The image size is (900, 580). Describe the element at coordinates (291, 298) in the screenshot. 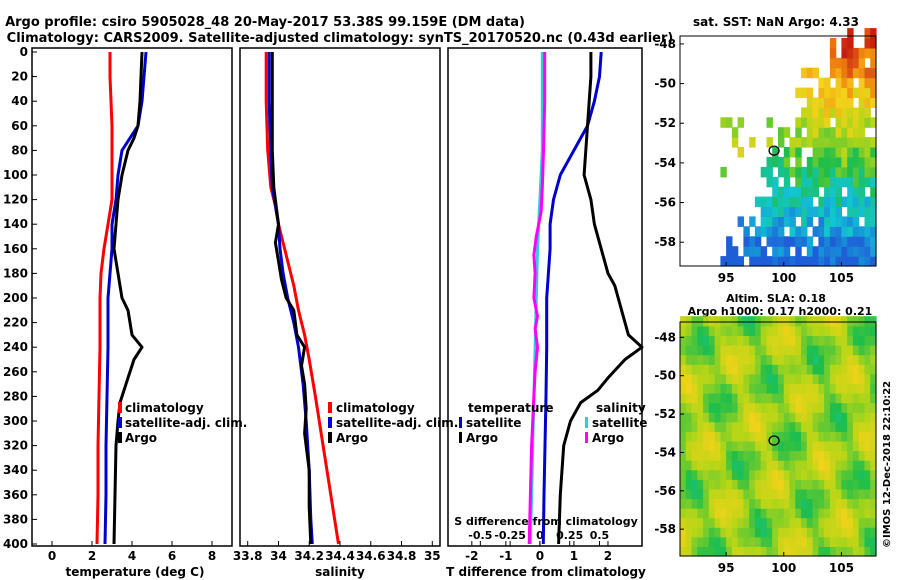

I see `series-line-argo` at that location.